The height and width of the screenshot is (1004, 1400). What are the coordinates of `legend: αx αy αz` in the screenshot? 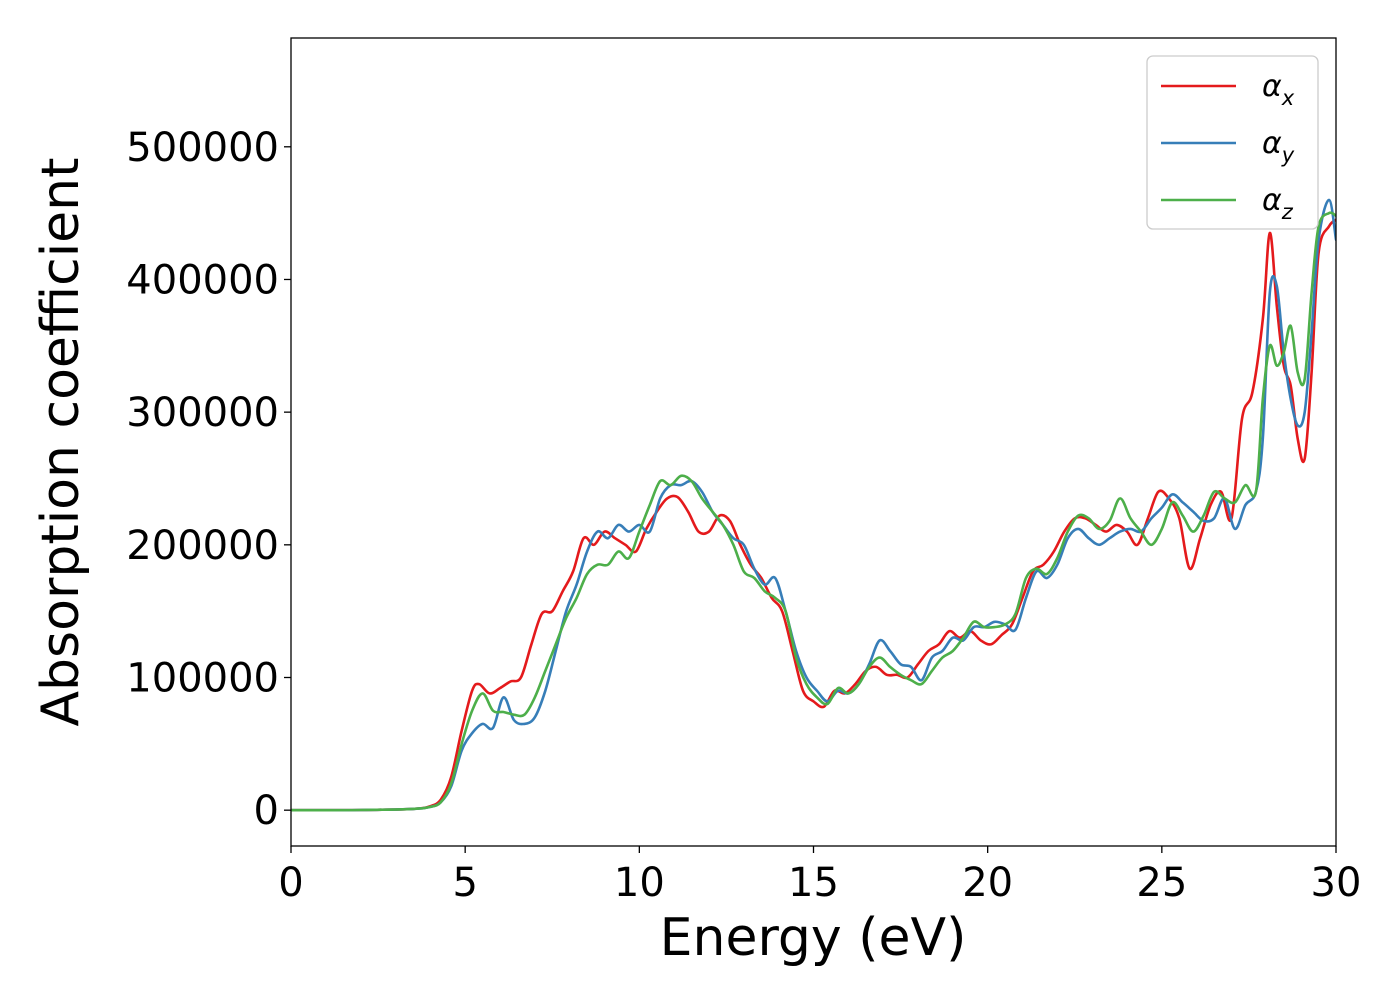 It's located at (1232, 142).